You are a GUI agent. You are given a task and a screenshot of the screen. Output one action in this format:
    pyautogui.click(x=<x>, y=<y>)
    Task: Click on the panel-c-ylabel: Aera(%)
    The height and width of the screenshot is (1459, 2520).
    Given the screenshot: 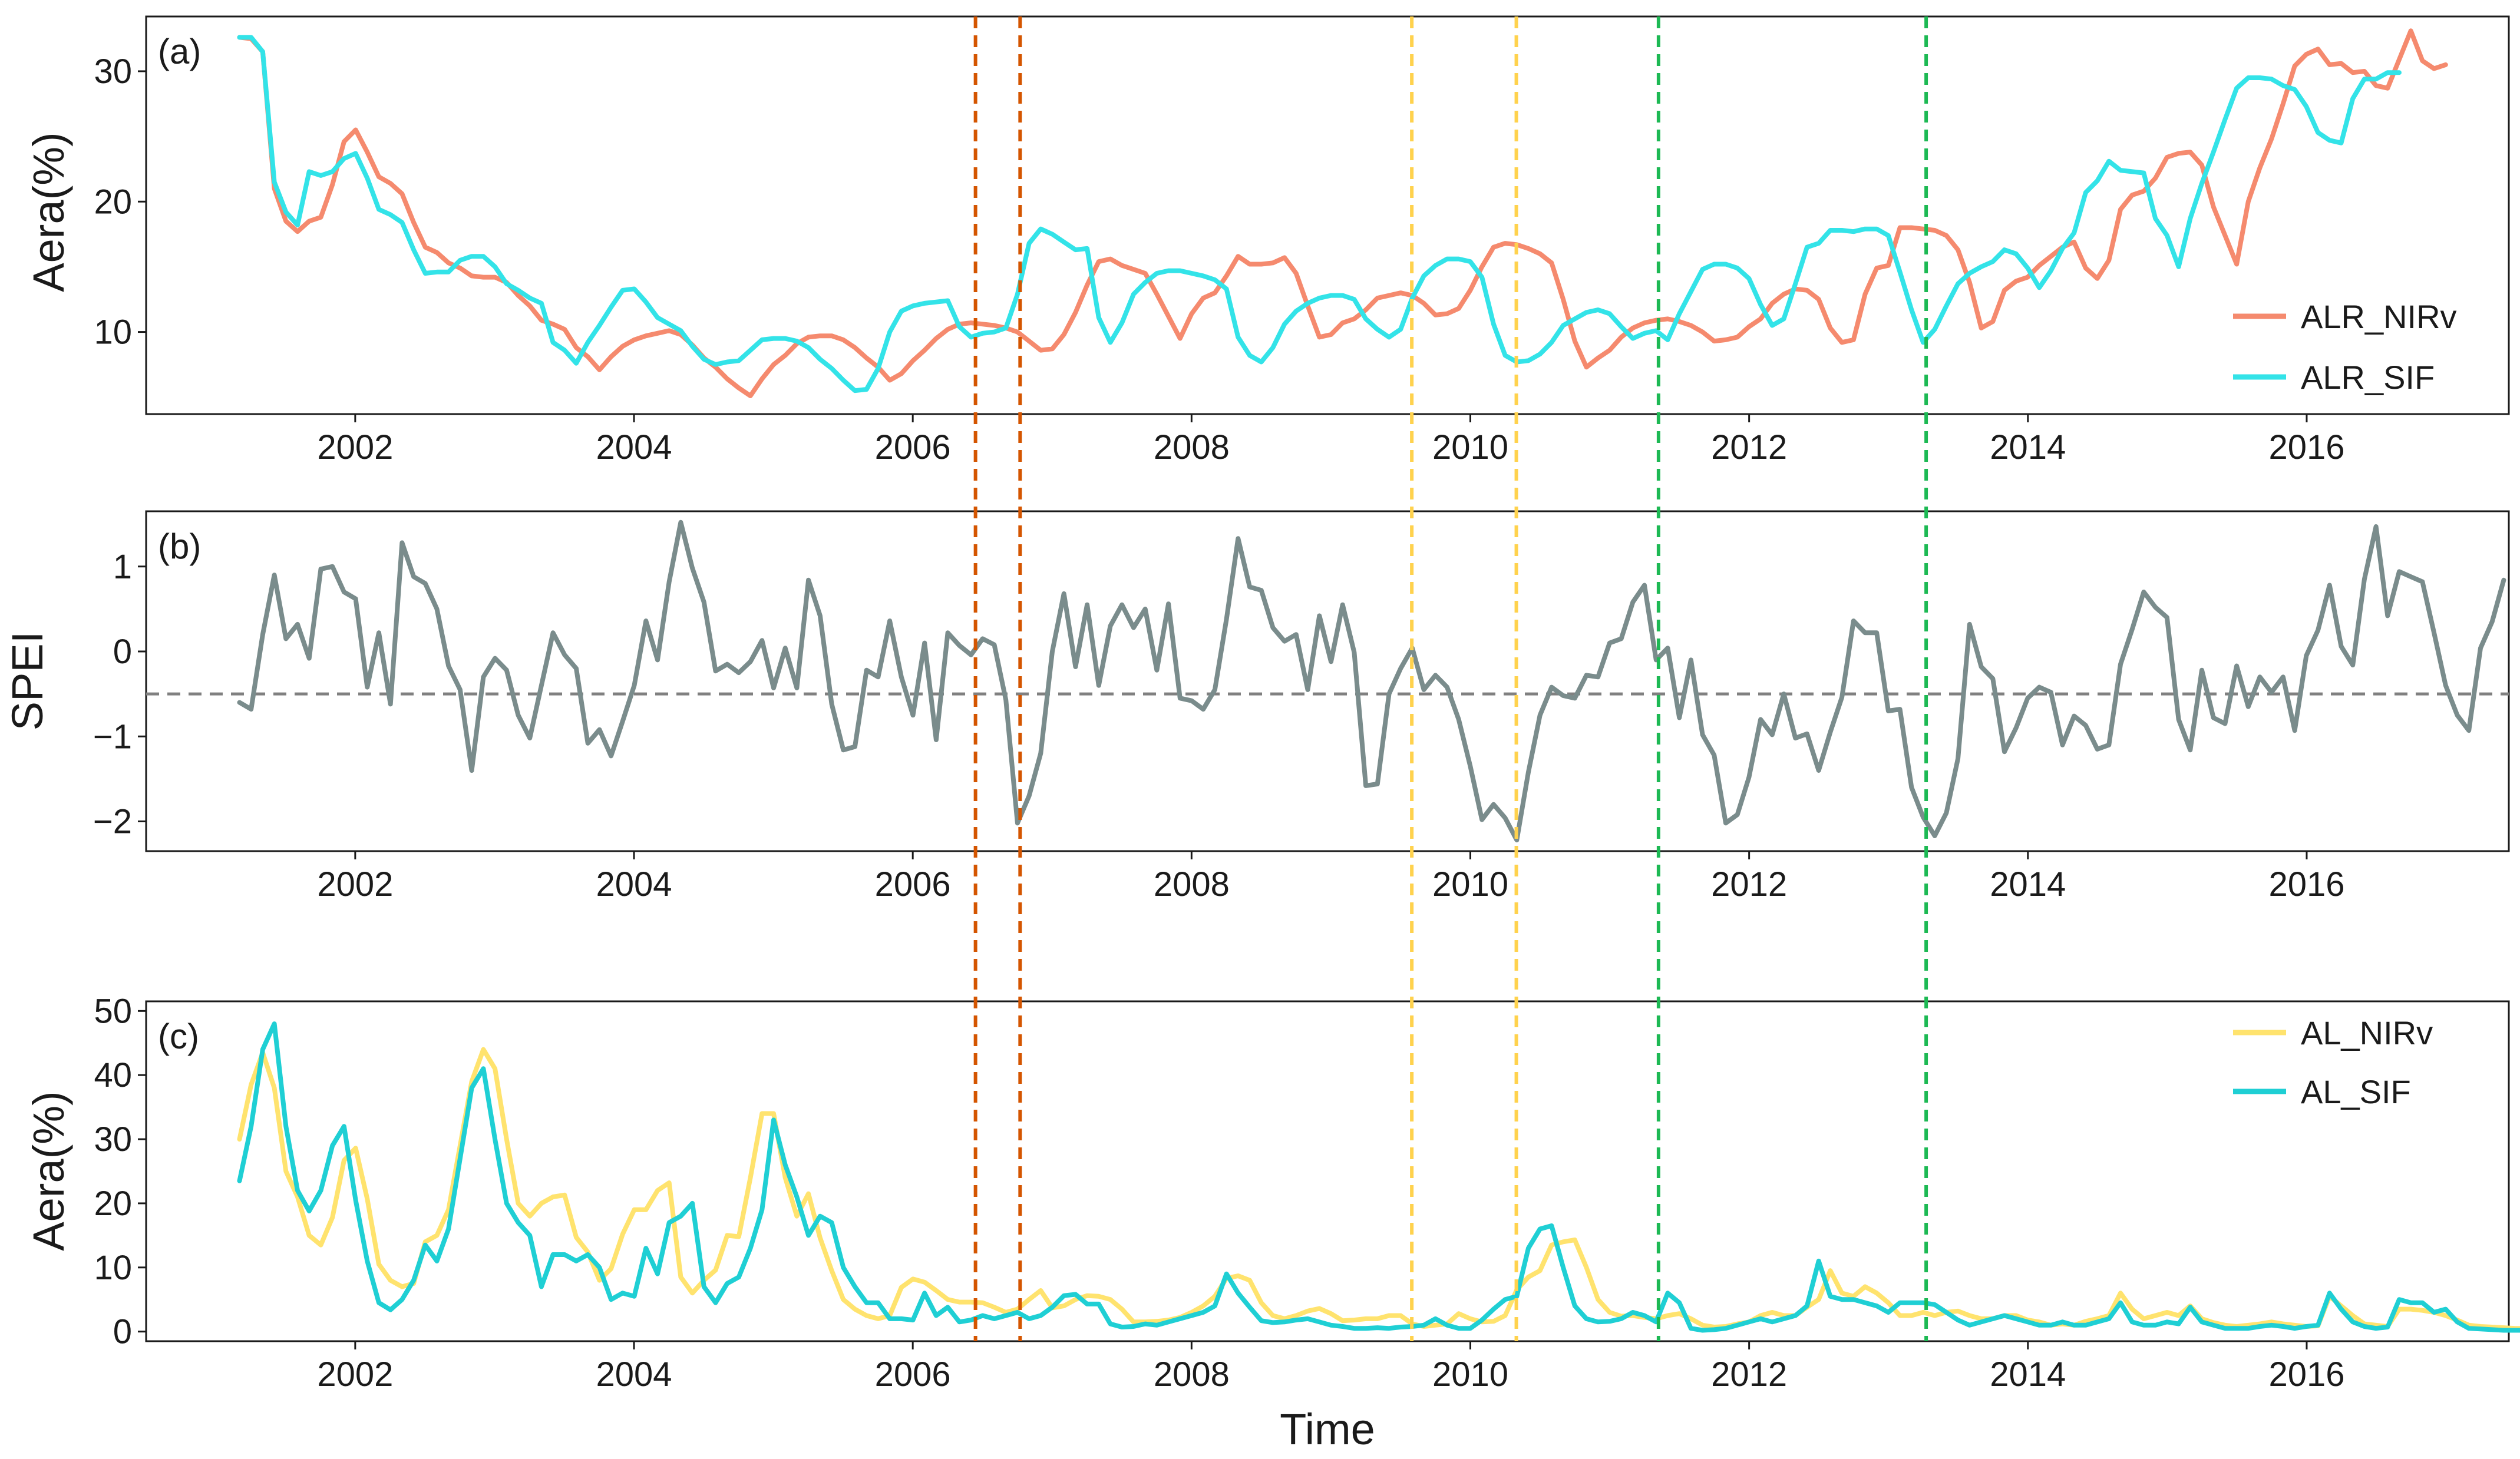 What is the action you would take?
    pyautogui.click(x=48, y=1170)
    